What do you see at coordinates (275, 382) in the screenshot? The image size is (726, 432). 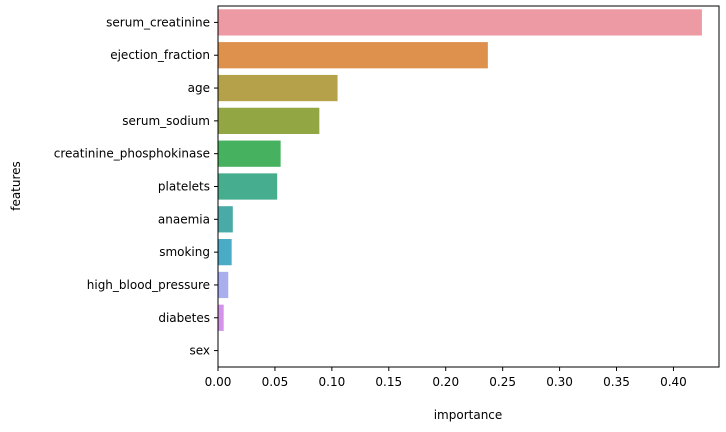 I see `x-tick-label: 0.05` at bounding box center [275, 382].